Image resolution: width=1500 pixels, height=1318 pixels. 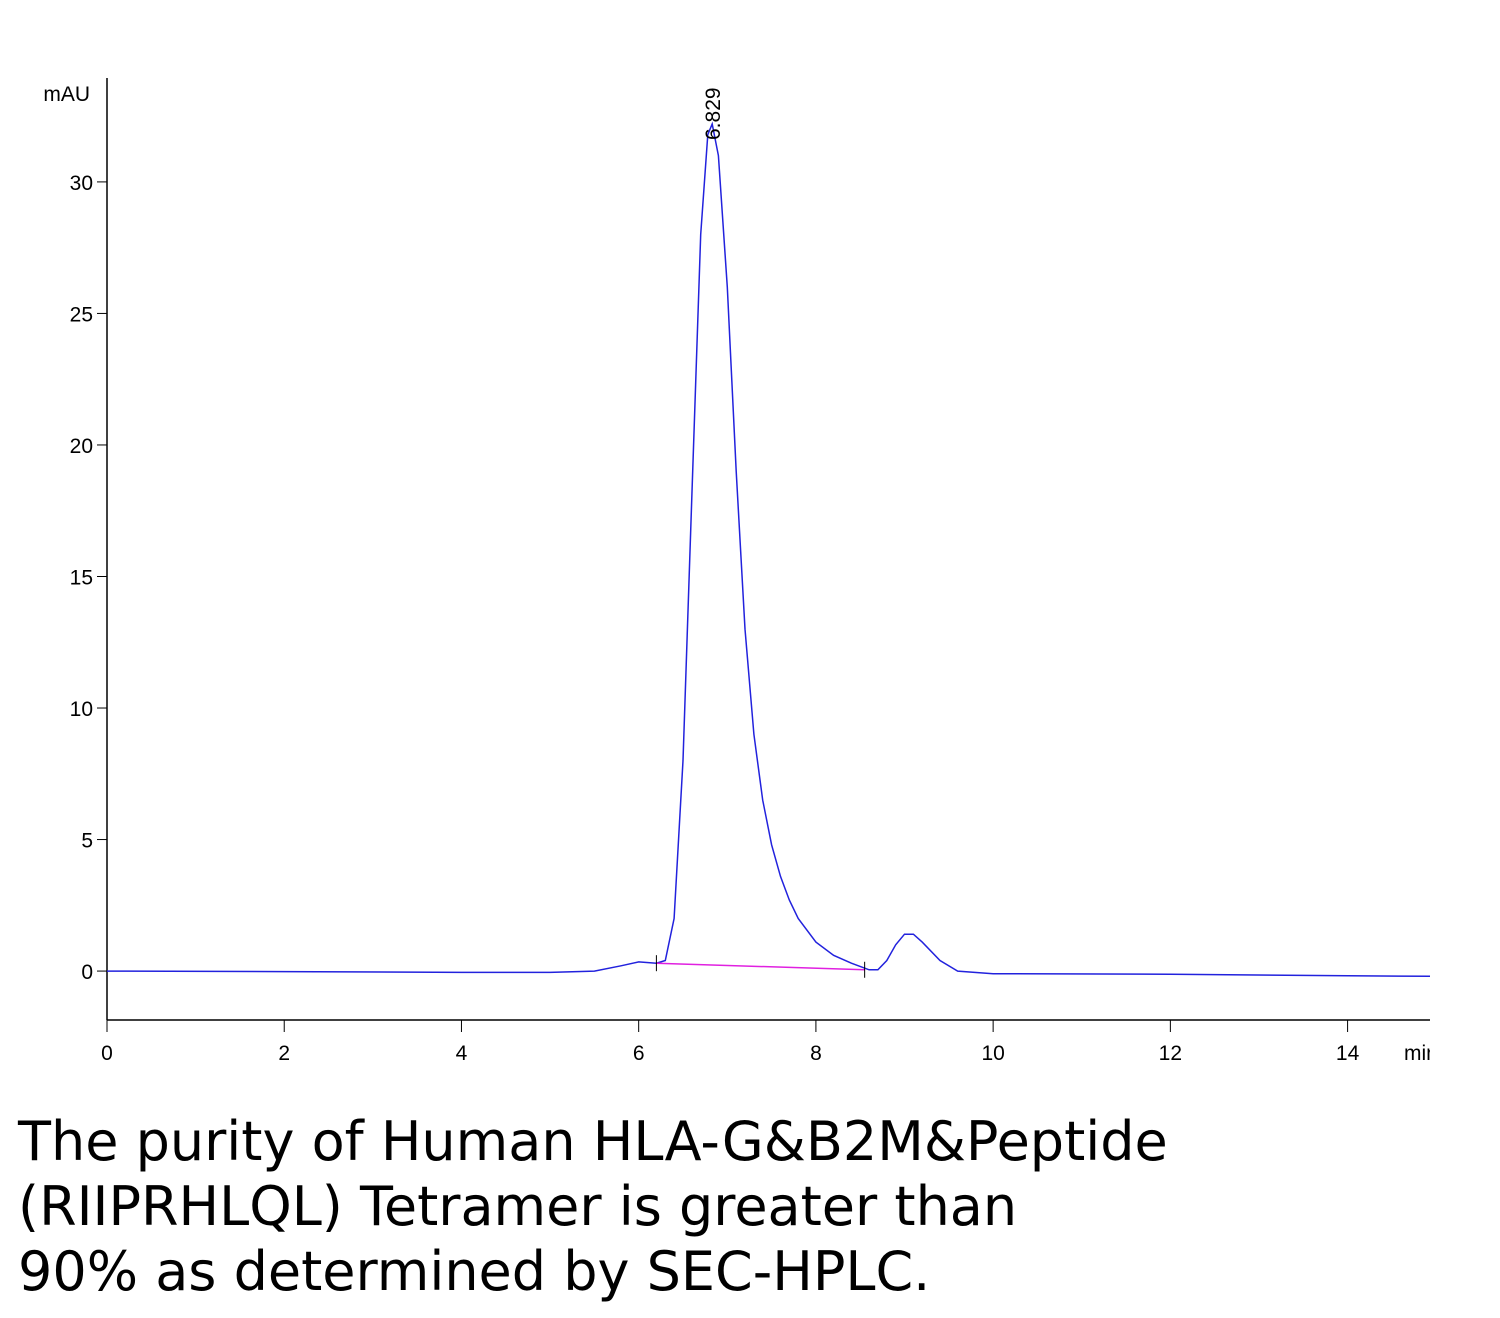 What do you see at coordinates (474, 1271) in the screenshot?
I see `caption-line: 90% as determined by SEC-HPLC.` at bounding box center [474, 1271].